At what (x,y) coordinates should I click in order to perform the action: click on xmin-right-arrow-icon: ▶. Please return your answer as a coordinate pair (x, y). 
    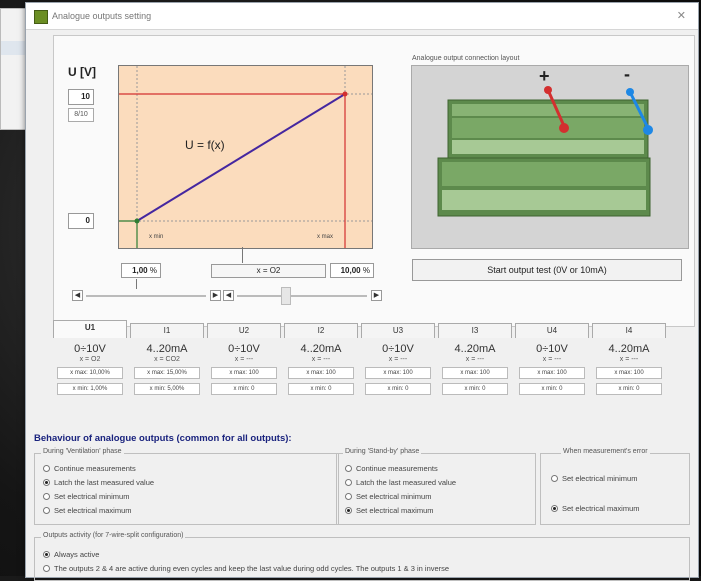
    Looking at the image, I should click on (215, 295).